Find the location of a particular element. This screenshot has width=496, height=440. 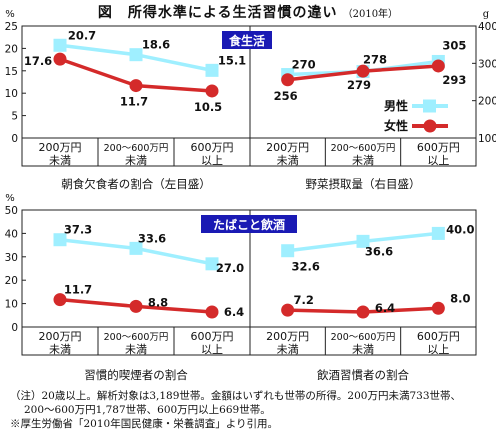

group-badge-label: 食生活 is located at coordinates (246, 40).